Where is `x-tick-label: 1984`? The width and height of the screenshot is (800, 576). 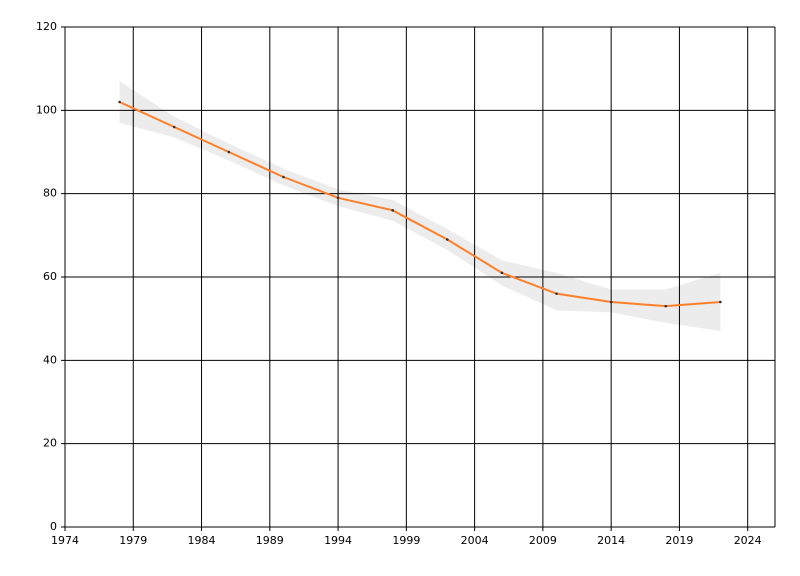
x-tick-label: 1984 is located at coordinates (202, 540).